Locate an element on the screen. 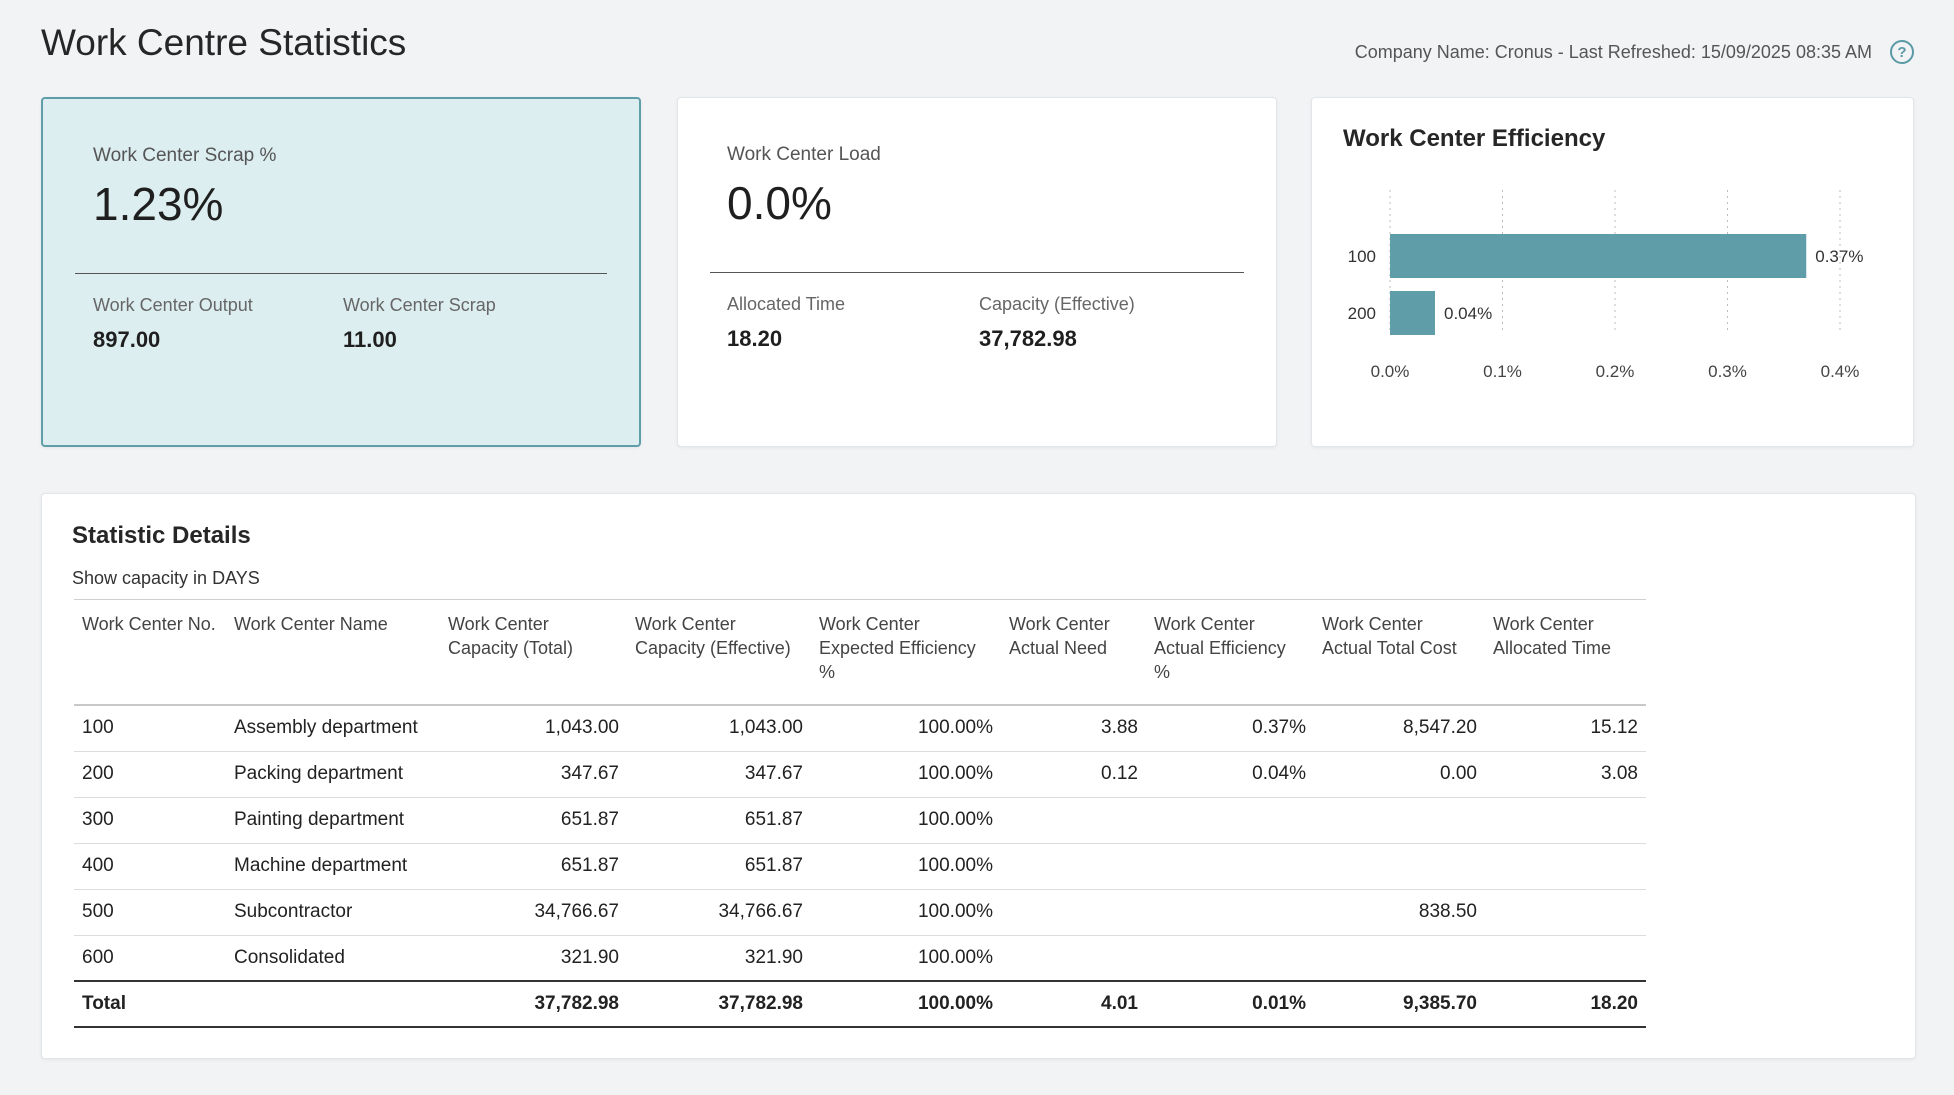  table-cell: 838.50 is located at coordinates (1399, 912).